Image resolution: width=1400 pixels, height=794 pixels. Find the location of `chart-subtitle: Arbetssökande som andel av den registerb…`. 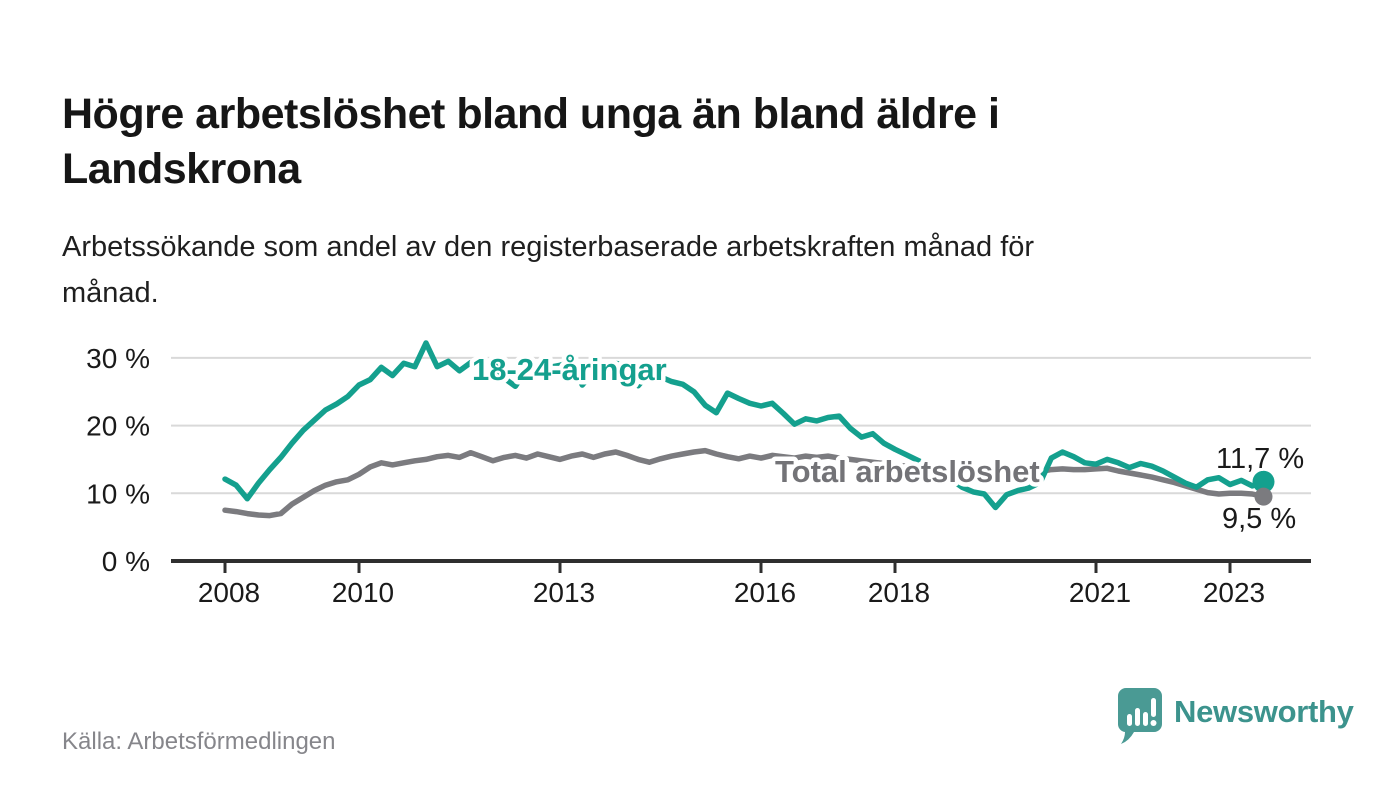

chart-subtitle: Arbetssökande som andel av den registerb… is located at coordinates (548, 270).